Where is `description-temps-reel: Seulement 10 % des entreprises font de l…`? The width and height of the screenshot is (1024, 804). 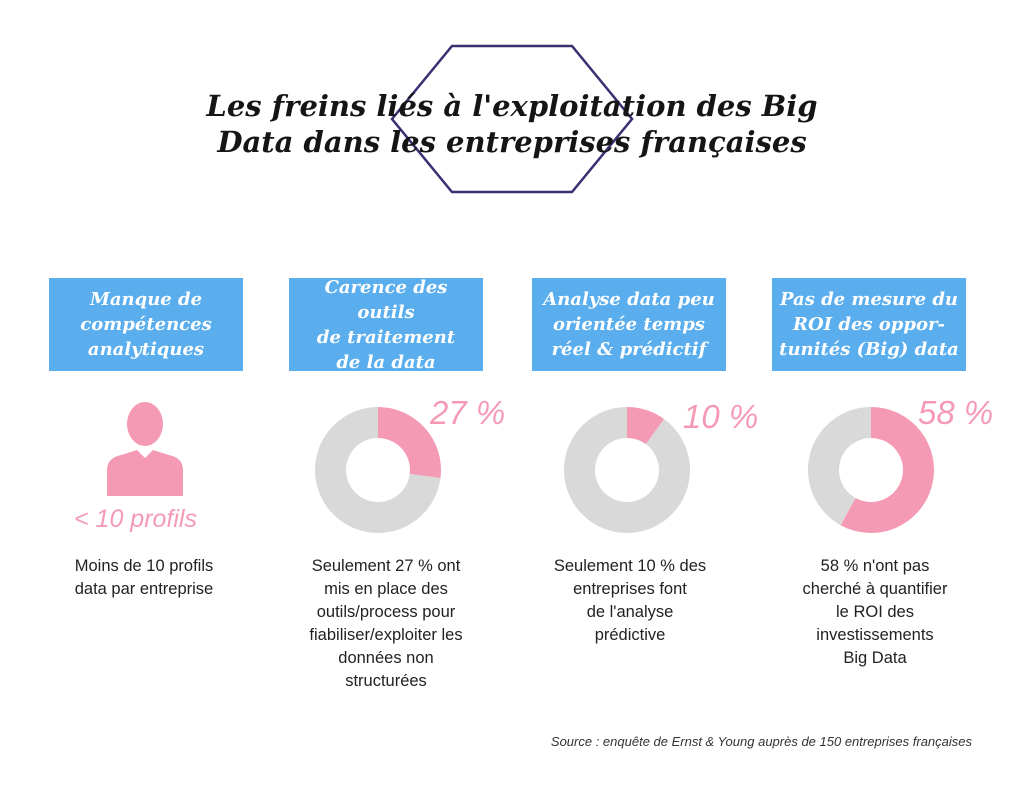 description-temps-reel: Seulement 10 % des entreprises font de l… is located at coordinates (630, 600).